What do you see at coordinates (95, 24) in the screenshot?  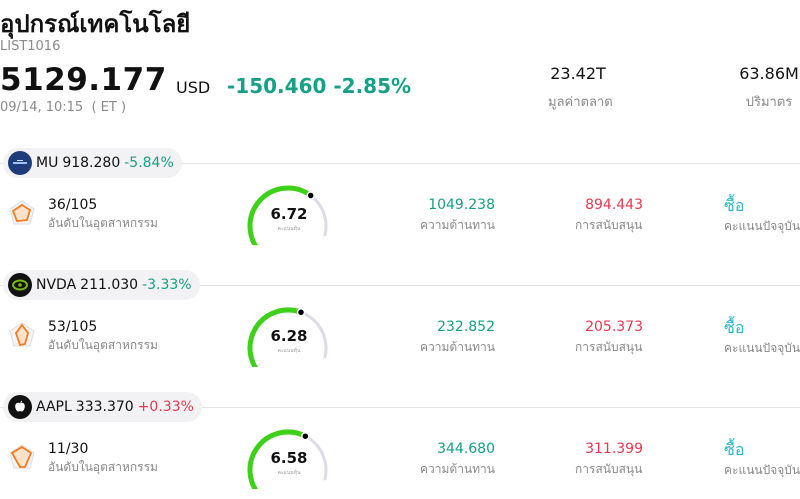 I see `page-title: อุปกรณ์เทคโนโลยี` at bounding box center [95, 24].